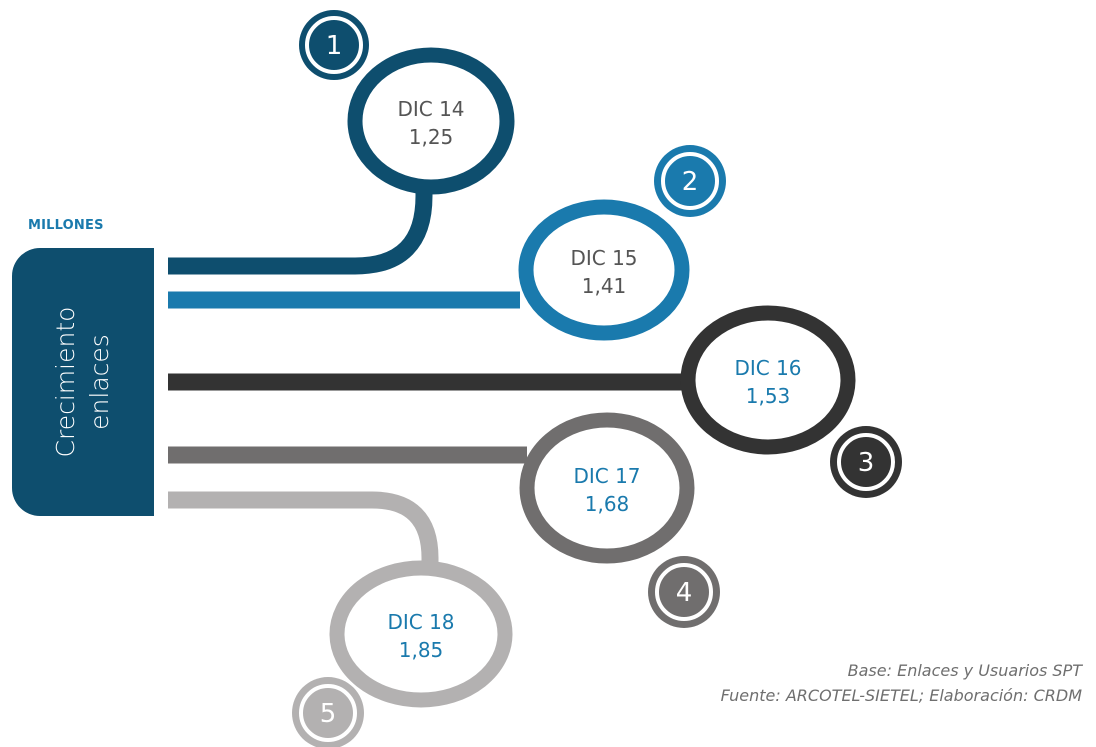 The height and width of the screenshot is (747, 1096). I want to click on stage-5: DIC 18 1,85 5, so click(340, 619).